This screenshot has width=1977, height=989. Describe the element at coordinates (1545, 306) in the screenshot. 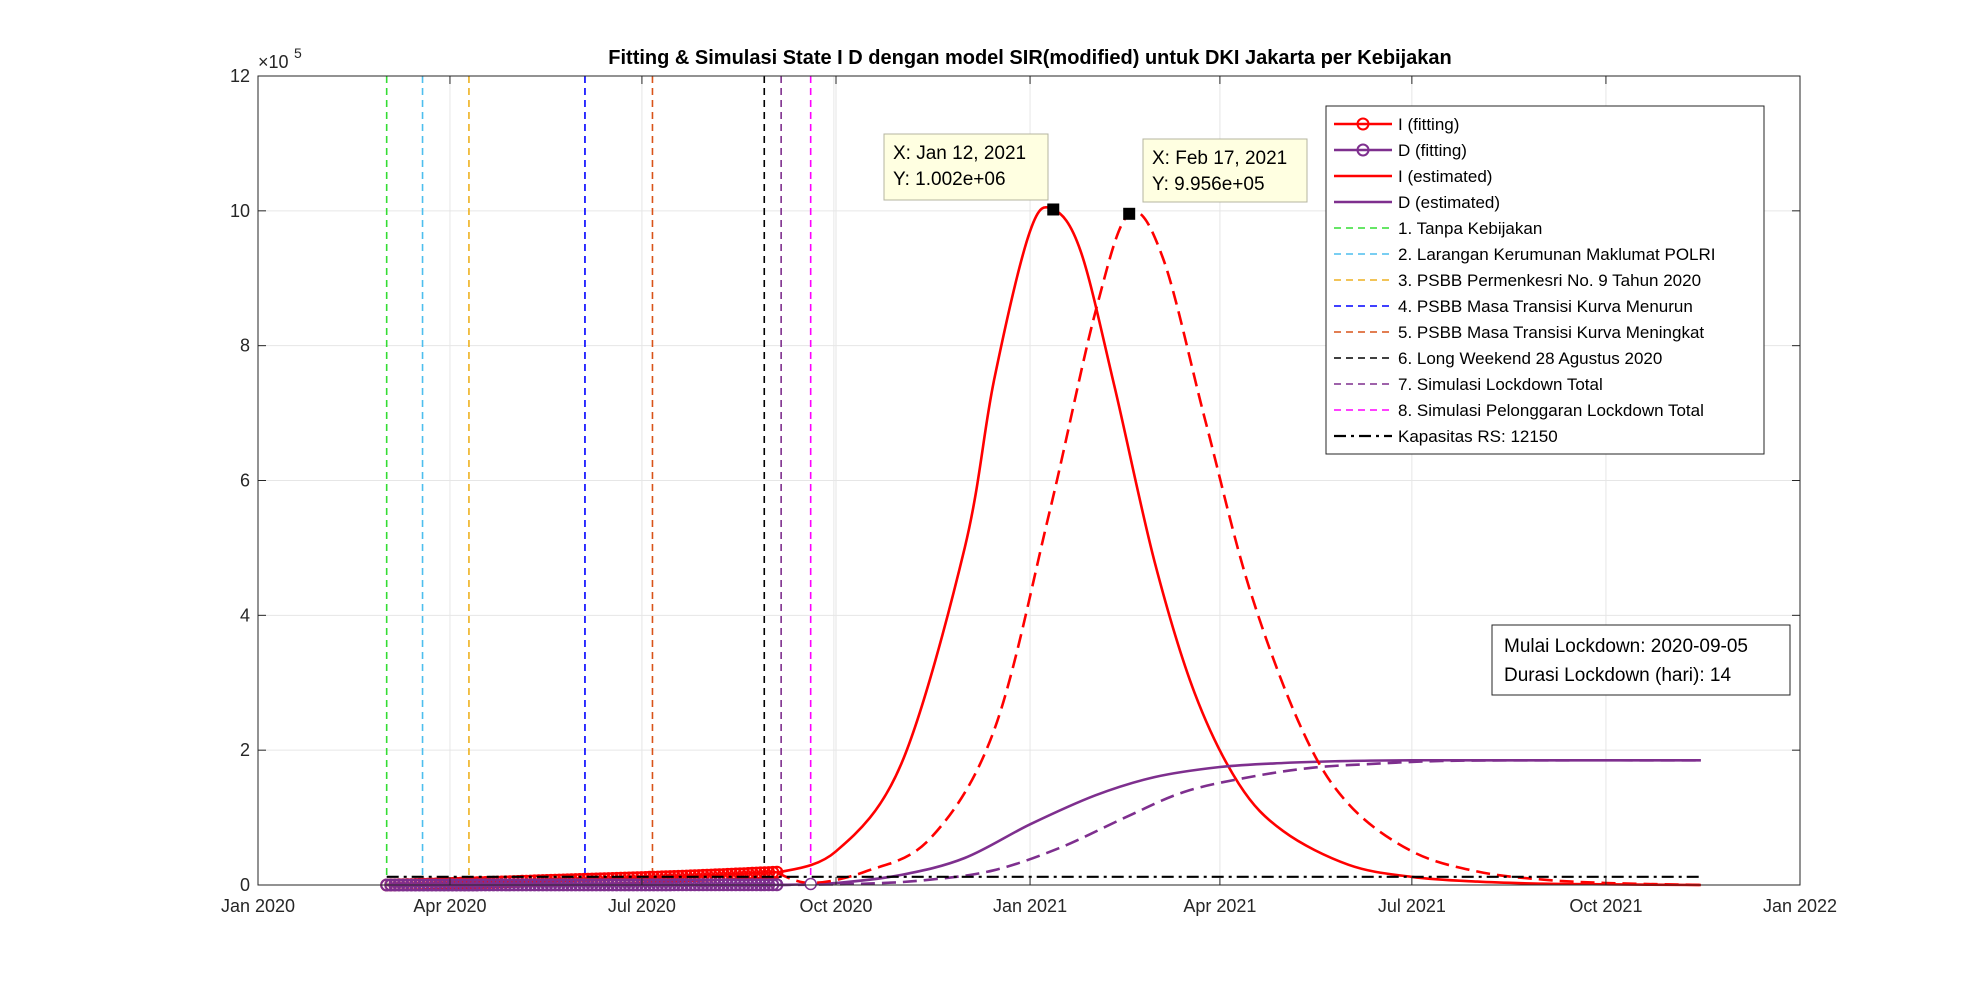

I see `legend-entry: 4. PSBB Masa Transisi Kurva Menurun` at that location.